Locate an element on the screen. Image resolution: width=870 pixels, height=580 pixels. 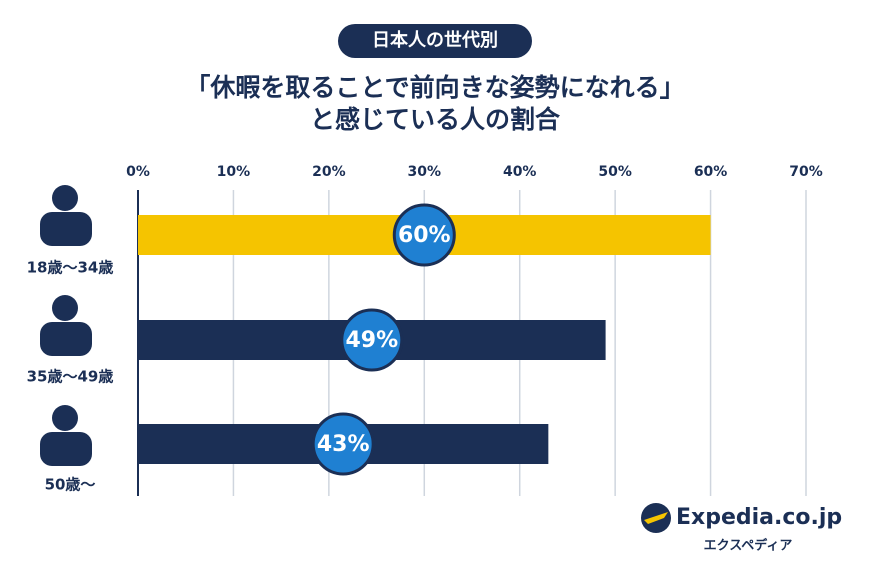
category-label: 50歳～ is located at coordinates (70, 485).